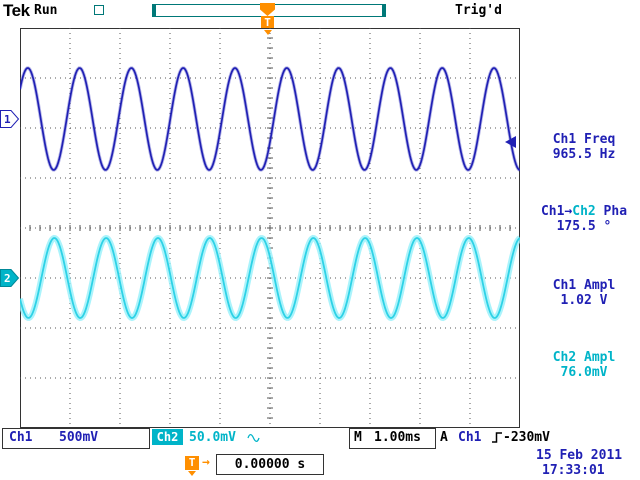  What do you see at coordinates (79, 437) in the screenshot?
I see `ch1-scale-value: 500mV` at bounding box center [79, 437].